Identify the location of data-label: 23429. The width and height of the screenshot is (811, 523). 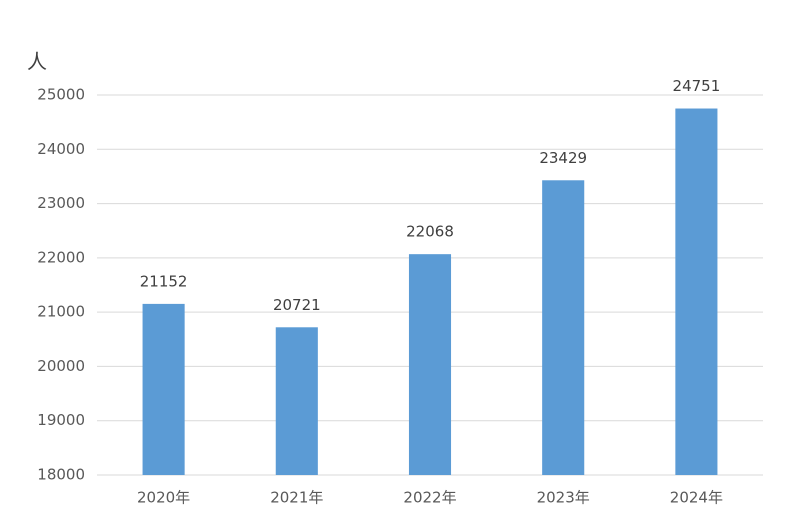
(563, 158).